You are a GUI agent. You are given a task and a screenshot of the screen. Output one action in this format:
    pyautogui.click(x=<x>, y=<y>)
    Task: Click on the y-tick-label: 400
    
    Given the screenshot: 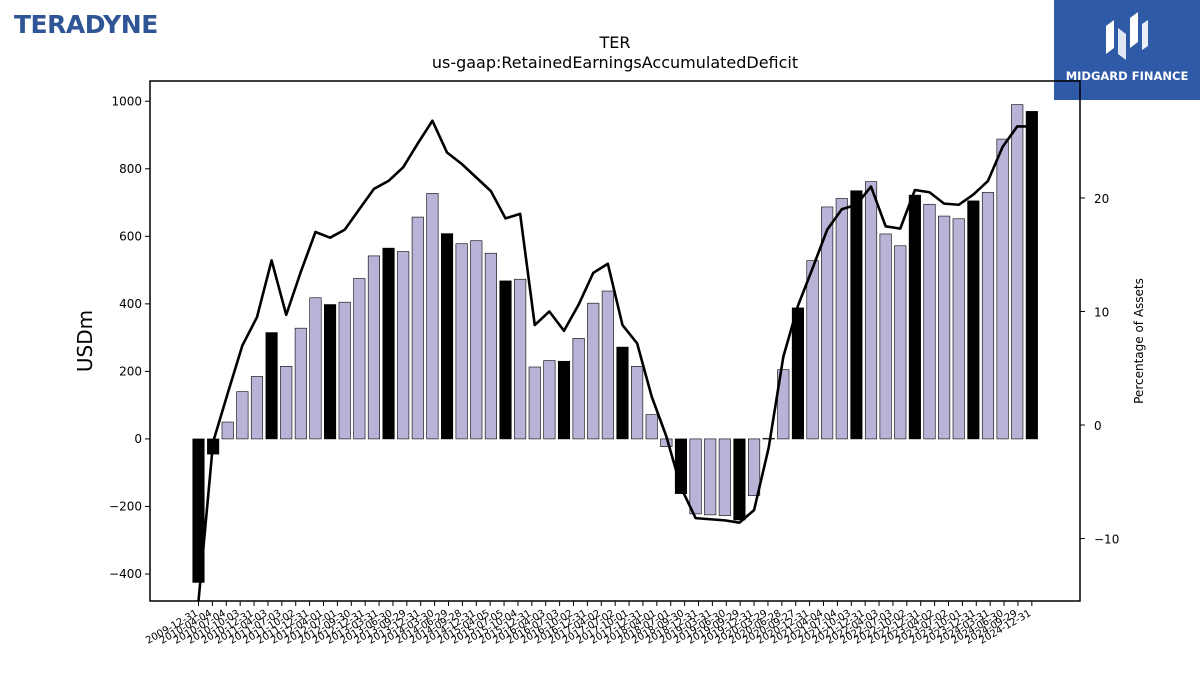 What is the action you would take?
    pyautogui.click(x=130, y=304)
    